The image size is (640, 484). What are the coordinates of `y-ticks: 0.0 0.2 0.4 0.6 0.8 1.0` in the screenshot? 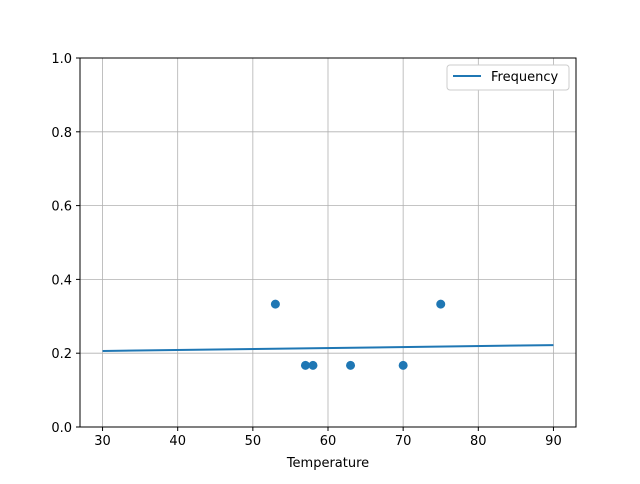 It's located at (65, 244).